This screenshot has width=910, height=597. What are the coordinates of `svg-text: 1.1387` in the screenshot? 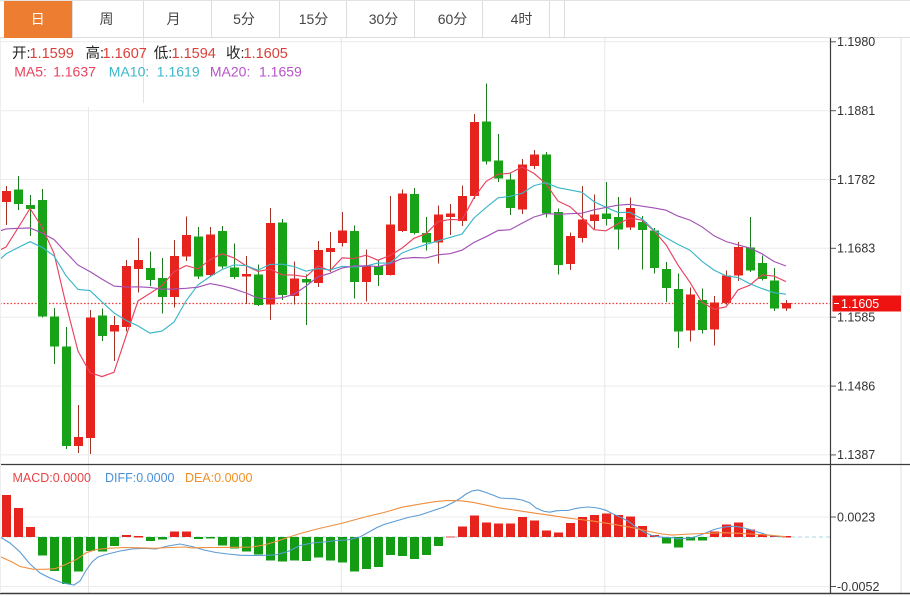 It's located at (856, 455).